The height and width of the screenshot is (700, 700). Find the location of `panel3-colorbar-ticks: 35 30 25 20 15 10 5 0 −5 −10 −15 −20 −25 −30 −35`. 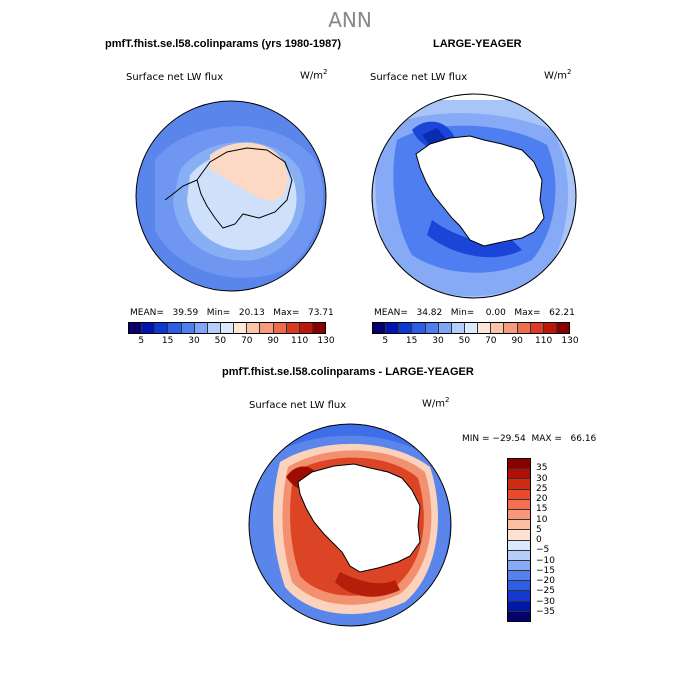

panel3-colorbar-ticks: 35 30 25 20 15 10 5 0 −5 −10 −15 −20 −25 −30 −35 is located at coordinates (551, 540).